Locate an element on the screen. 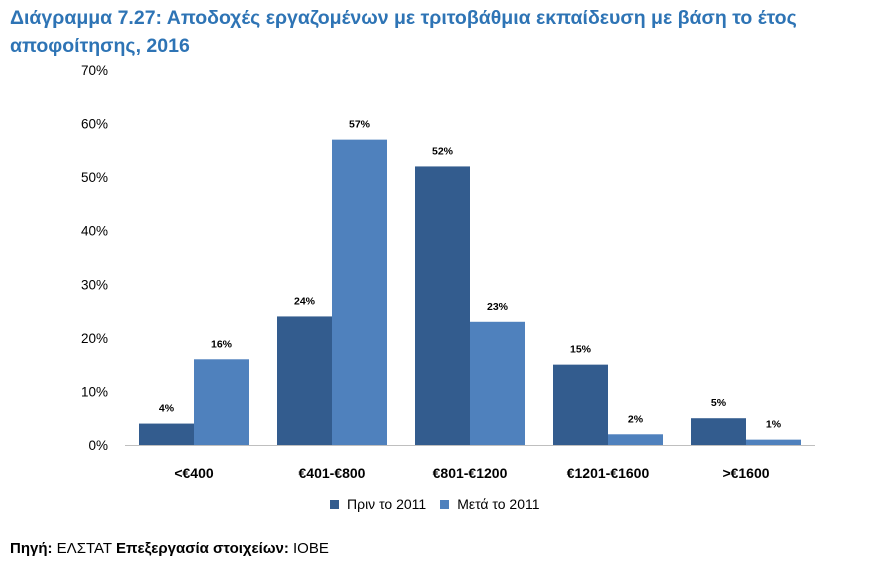 This screenshot has height=582, width=874. legend-label-before-2011: Πριν το 2011 is located at coordinates (387, 504).